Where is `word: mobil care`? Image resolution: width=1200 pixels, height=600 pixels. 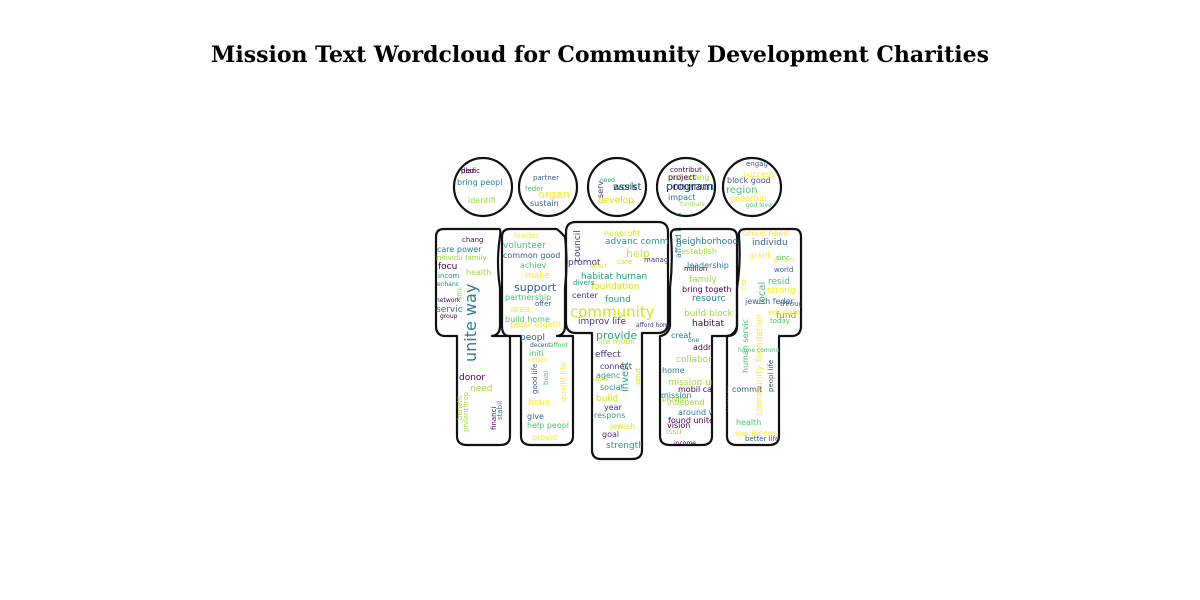 word: mobil care is located at coordinates (699, 389).